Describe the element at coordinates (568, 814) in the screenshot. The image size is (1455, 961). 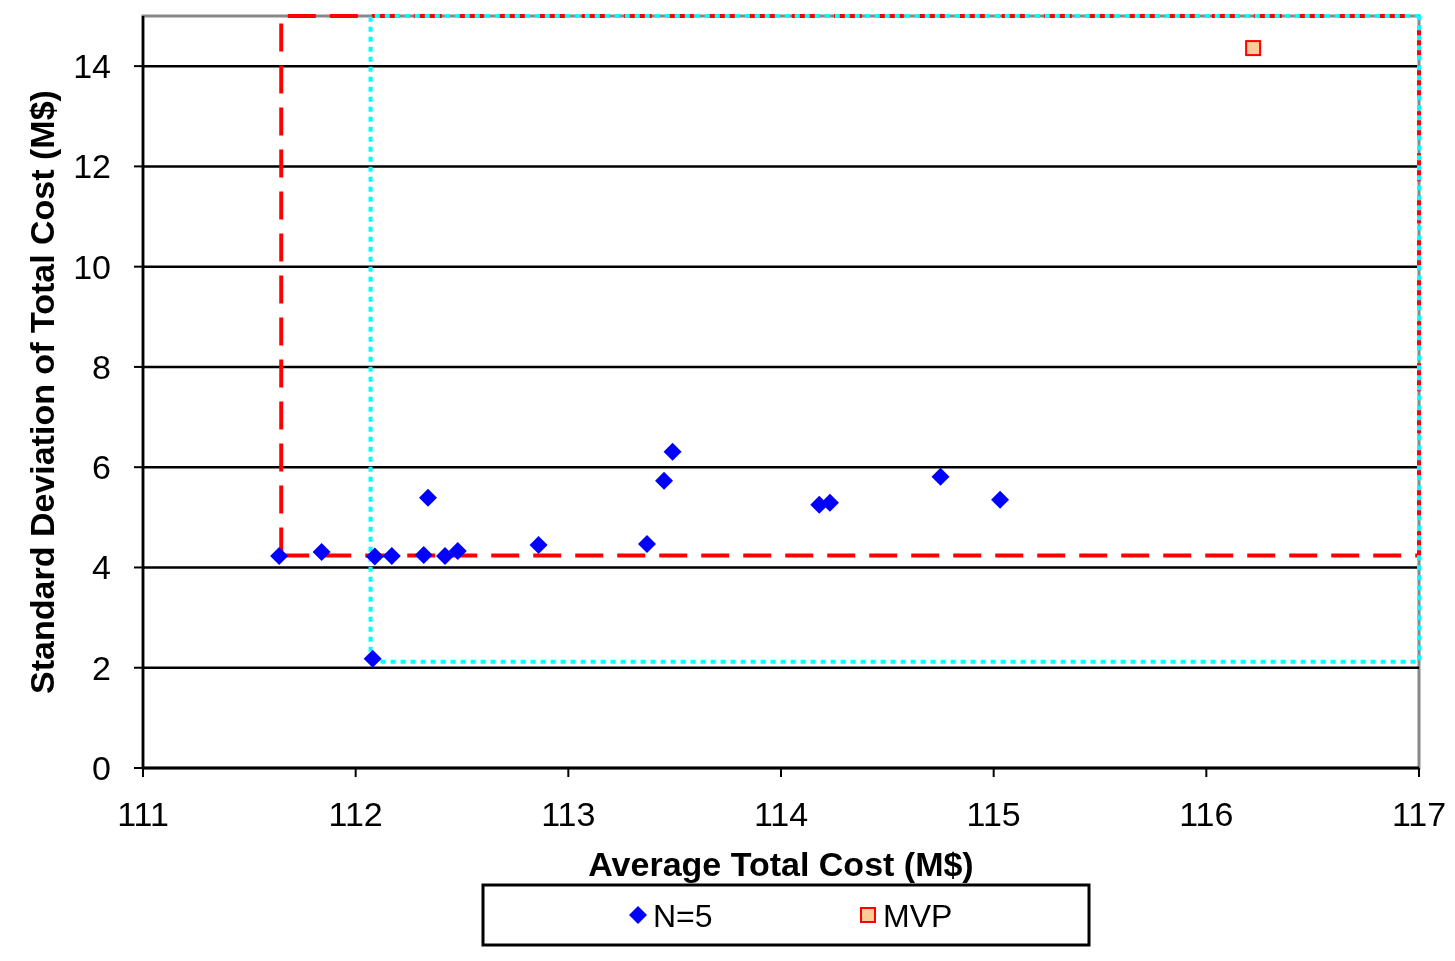
I see `x-tick-label: 113` at that location.